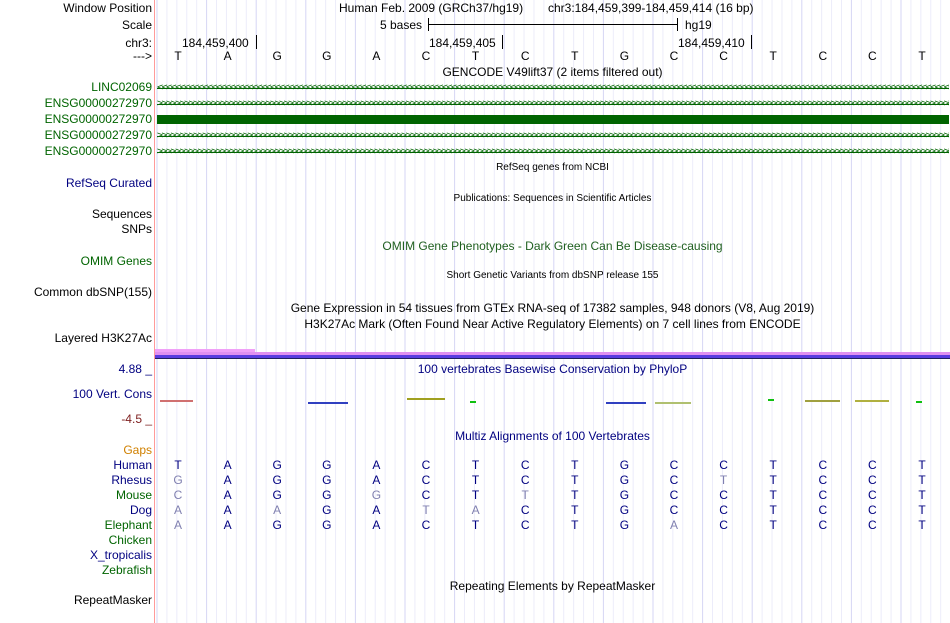 The image size is (950, 623). I want to click on repeatmasker-label: RepeatMasker, so click(112, 600).